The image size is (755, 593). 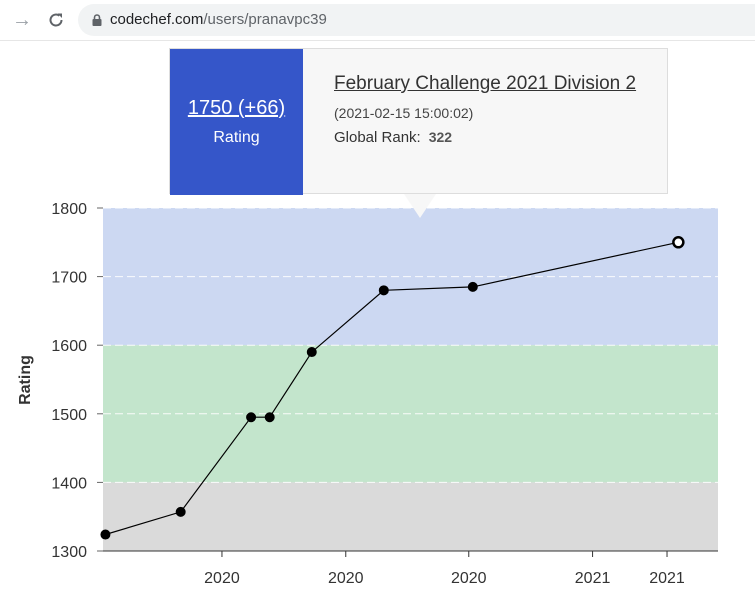 What do you see at coordinates (440, 137) in the screenshot?
I see `global-rank-value: 322` at bounding box center [440, 137].